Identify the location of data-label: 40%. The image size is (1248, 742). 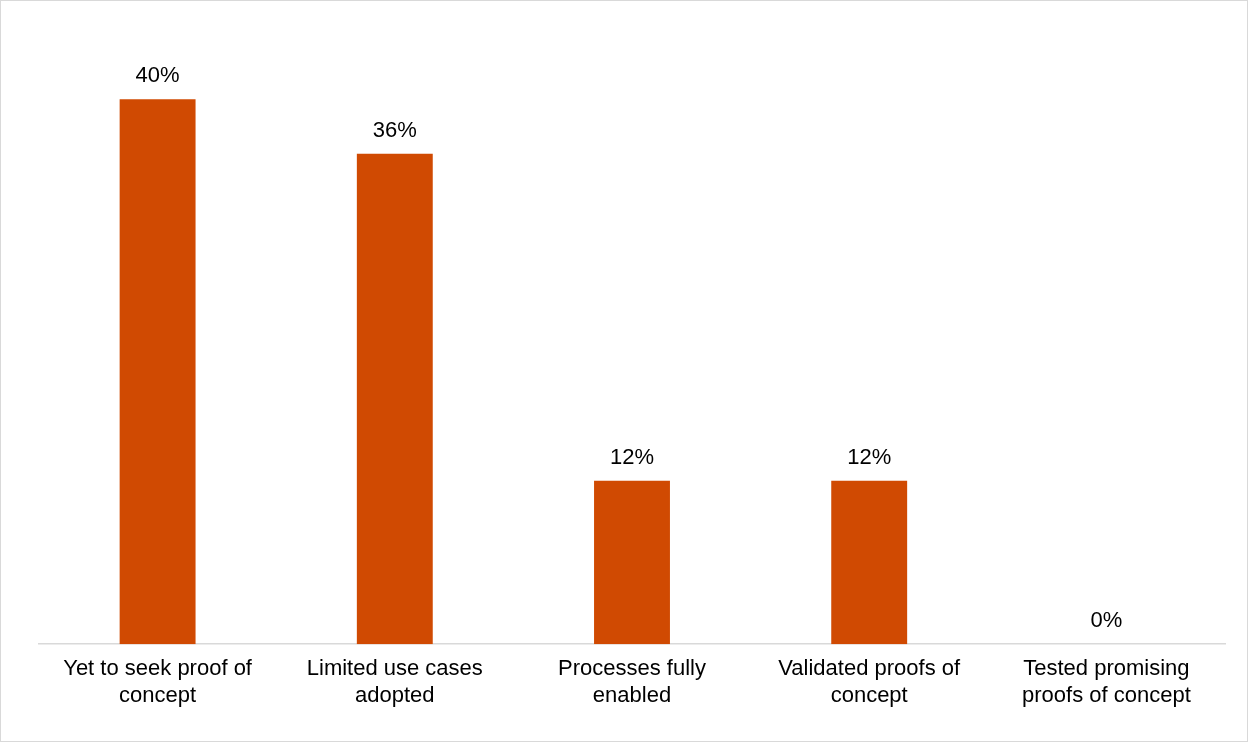
(157, 75).